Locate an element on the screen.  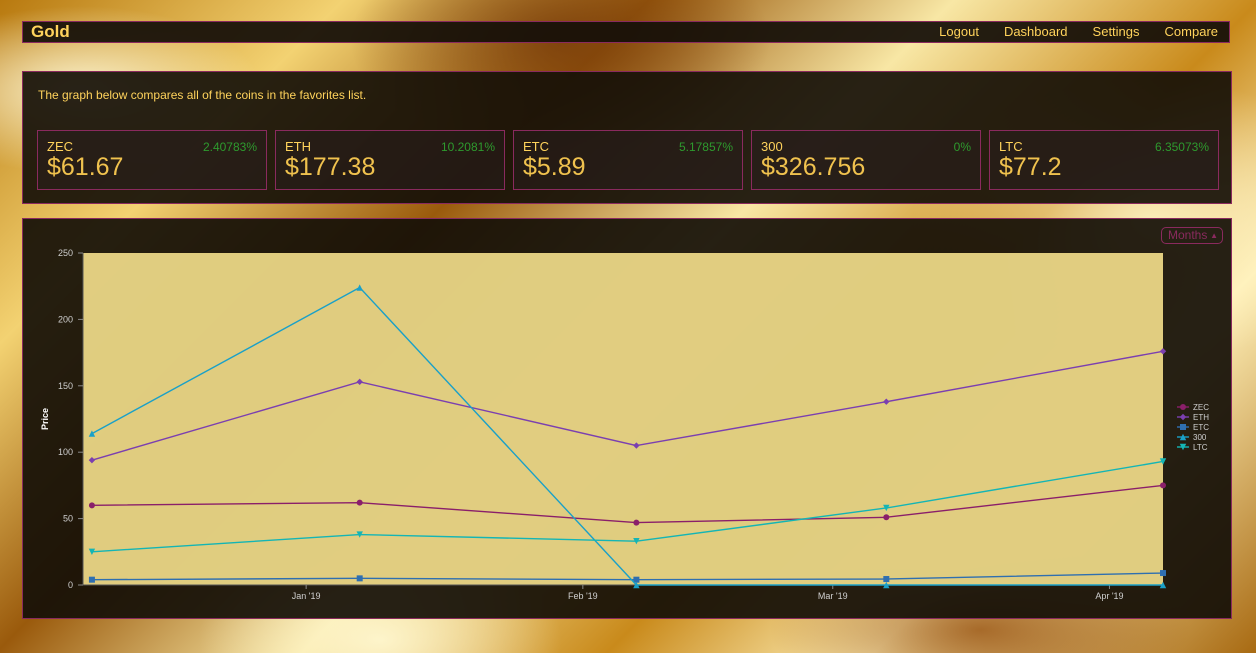
coin-tile-zec: ZEC 2.40783% $61.67 is located at coordinates (152, 160).